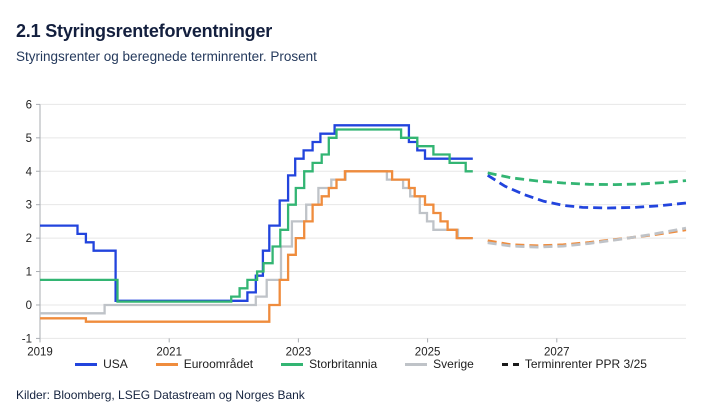  What do you see at coordinates (29, 206) in the screenshot?
I see `y-tick-label: 3` at bounding box center [29, 206].